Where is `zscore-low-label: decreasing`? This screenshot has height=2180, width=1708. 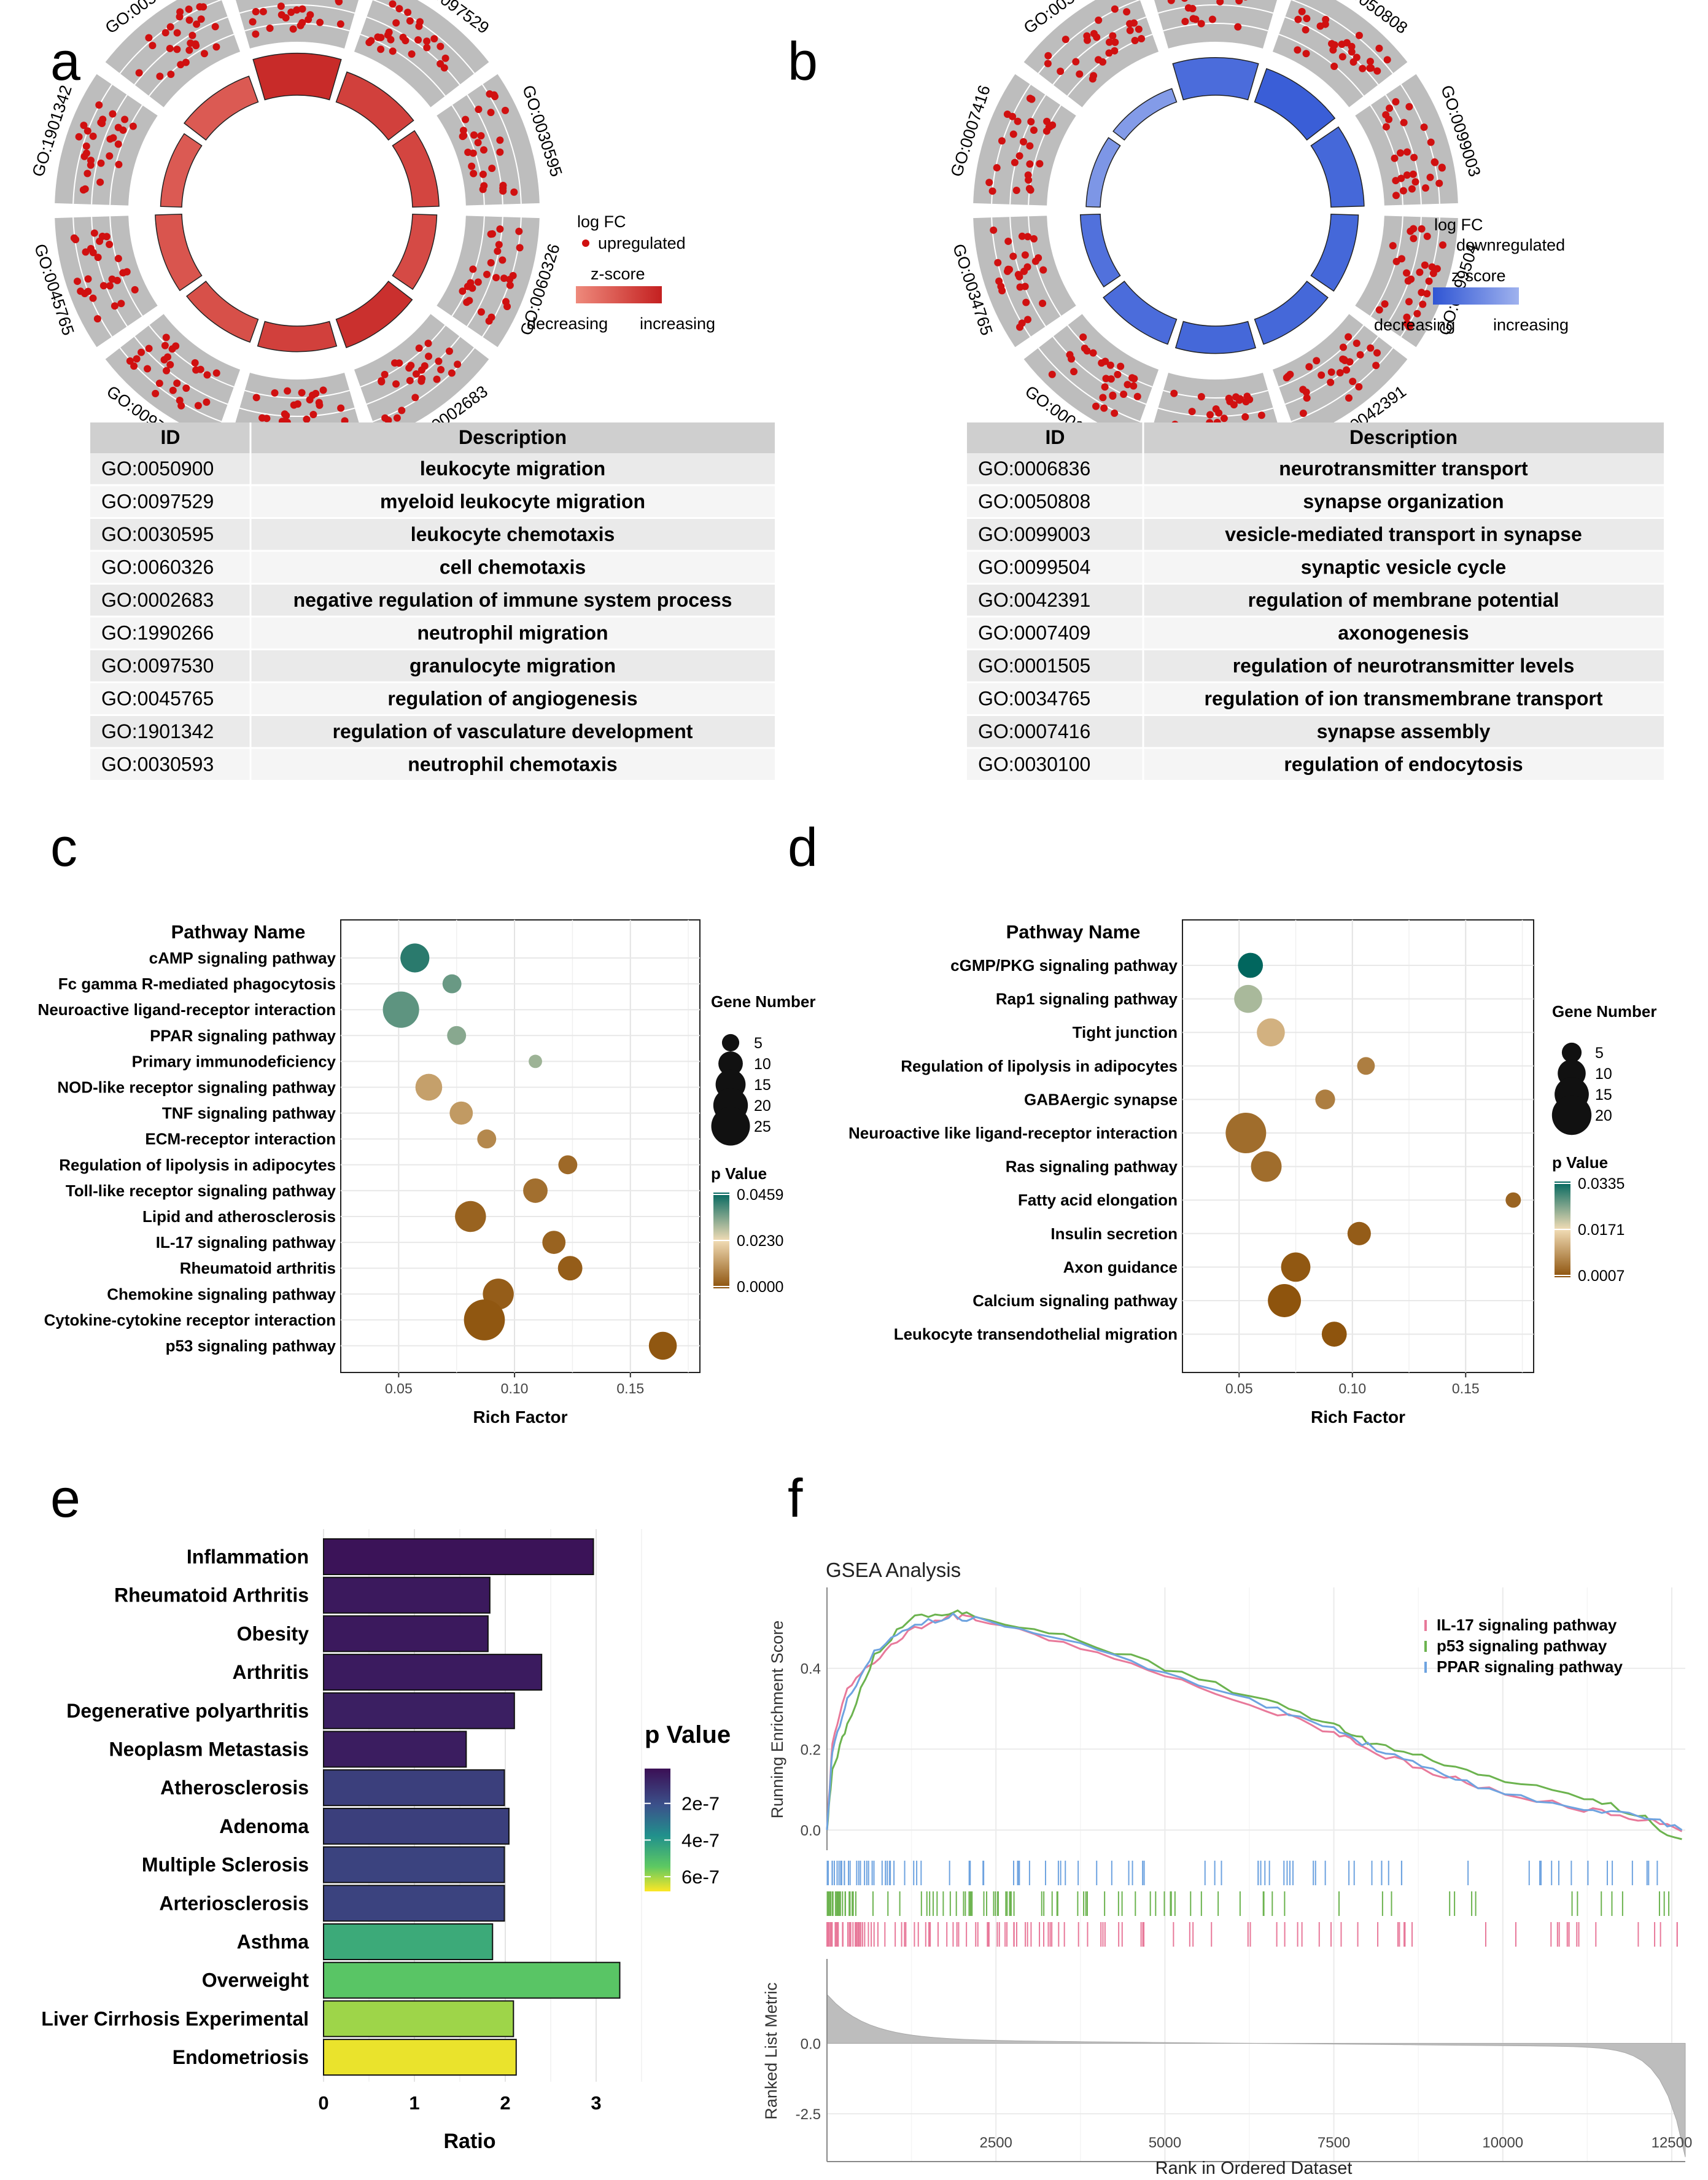
zscore-low-label: decreasing is located at coordinates (567, 323).